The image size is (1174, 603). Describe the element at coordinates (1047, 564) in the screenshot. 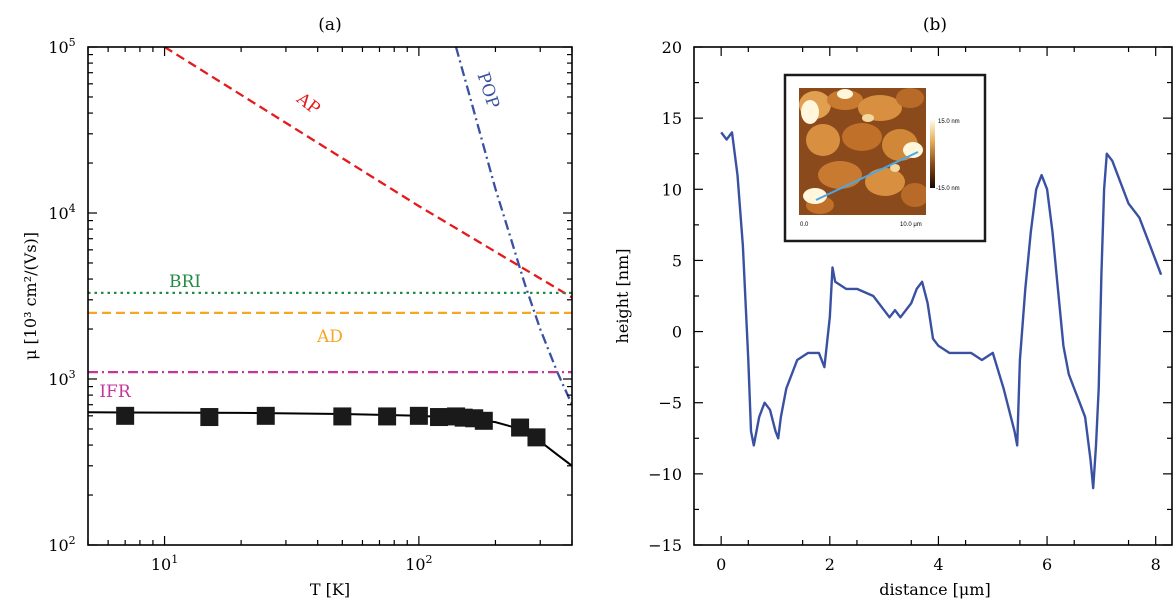

I see `x-tick-label: 6` at that location.